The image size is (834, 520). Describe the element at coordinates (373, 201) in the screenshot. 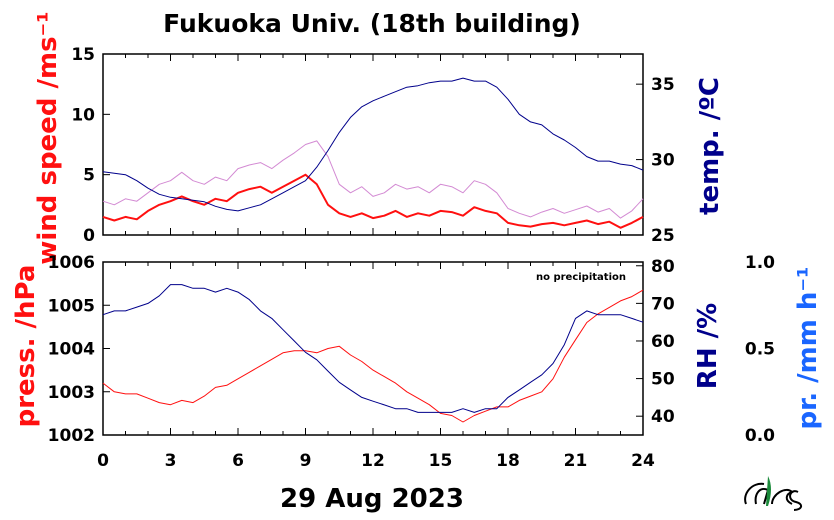

I see `wind-mean-line` at that location.